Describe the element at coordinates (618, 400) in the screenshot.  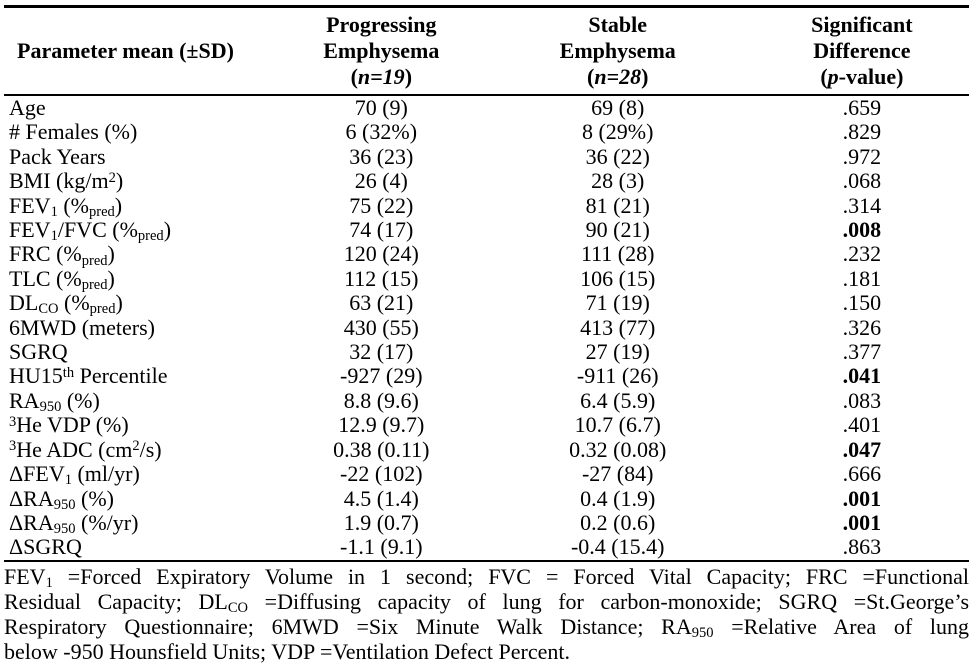
I see `cell-stable: 6.4 (5.9)` at that location.